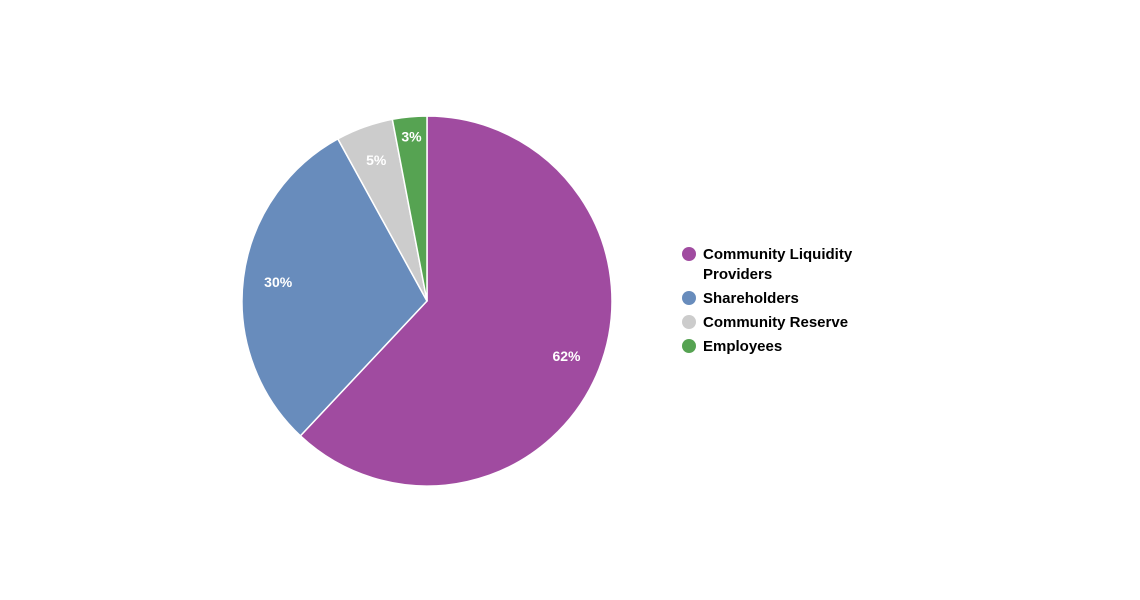 The image size is (1140, 600). Describe the element at coordinates (743, 346) in the screenshot. I see `legend-label: Employees` at that location.